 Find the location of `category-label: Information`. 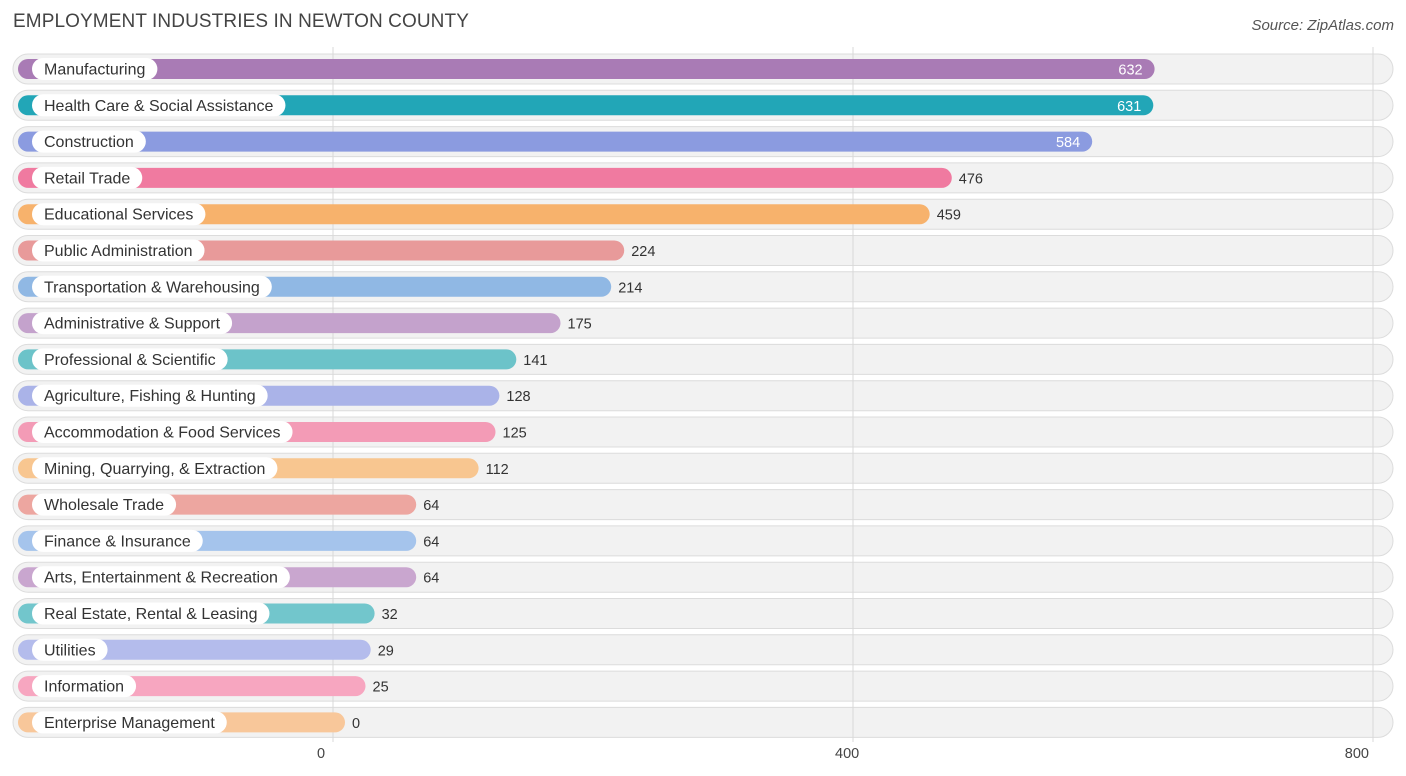

category-label: Information is located at coordinates (84, 687).